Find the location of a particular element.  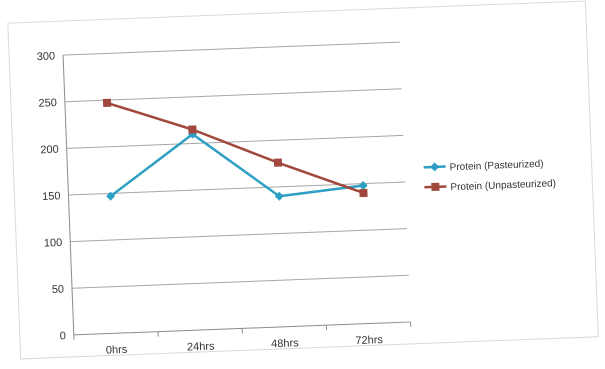

x-tick-label: 72hrs is located at coordinates (369, 340).